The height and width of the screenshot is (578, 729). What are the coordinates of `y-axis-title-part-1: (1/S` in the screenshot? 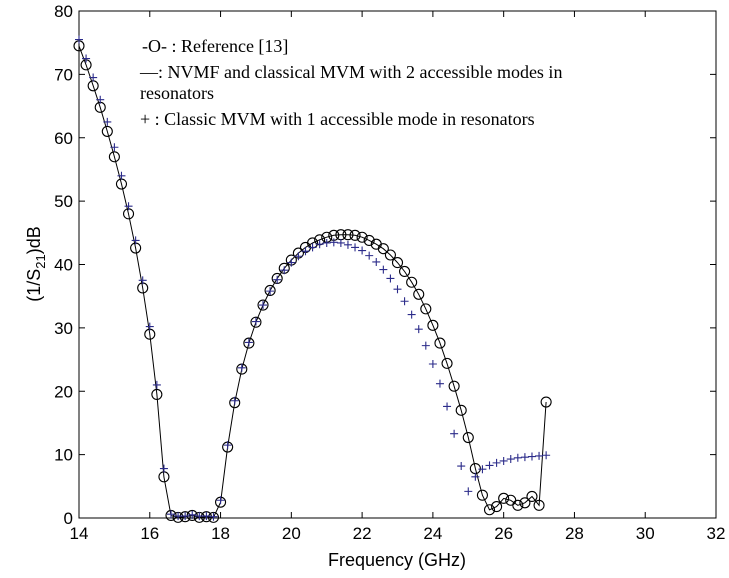 It's located at (34, 285).